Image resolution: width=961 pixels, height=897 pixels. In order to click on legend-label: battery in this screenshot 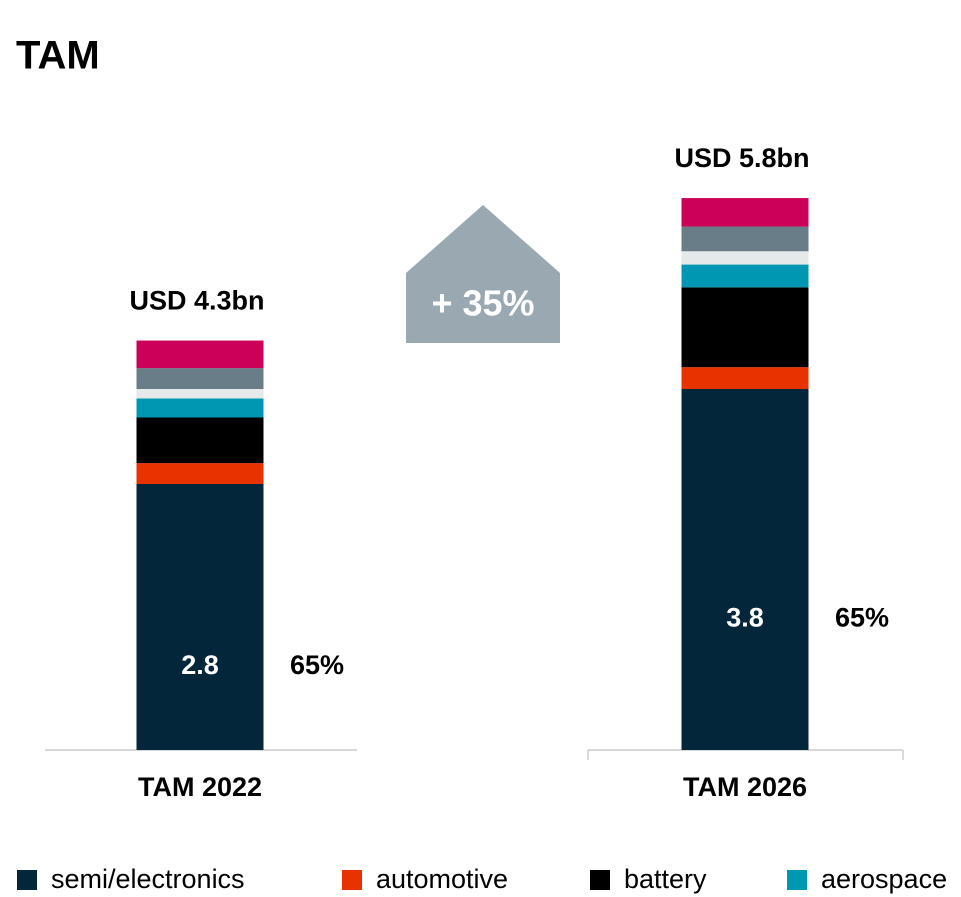, I will do `click(665, 879)`.